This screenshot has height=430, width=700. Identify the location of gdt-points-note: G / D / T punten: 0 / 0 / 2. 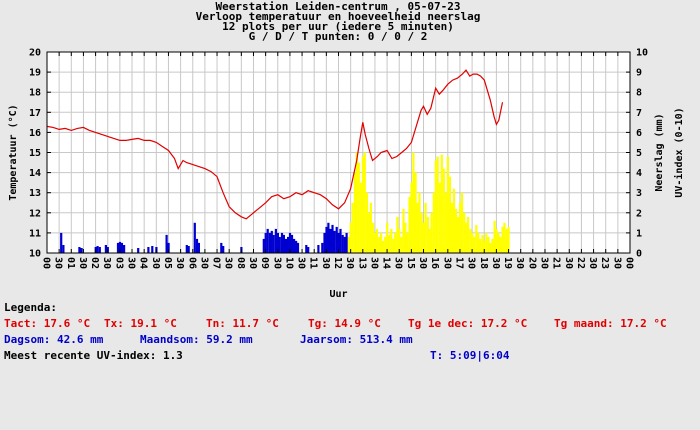
(338, 36).